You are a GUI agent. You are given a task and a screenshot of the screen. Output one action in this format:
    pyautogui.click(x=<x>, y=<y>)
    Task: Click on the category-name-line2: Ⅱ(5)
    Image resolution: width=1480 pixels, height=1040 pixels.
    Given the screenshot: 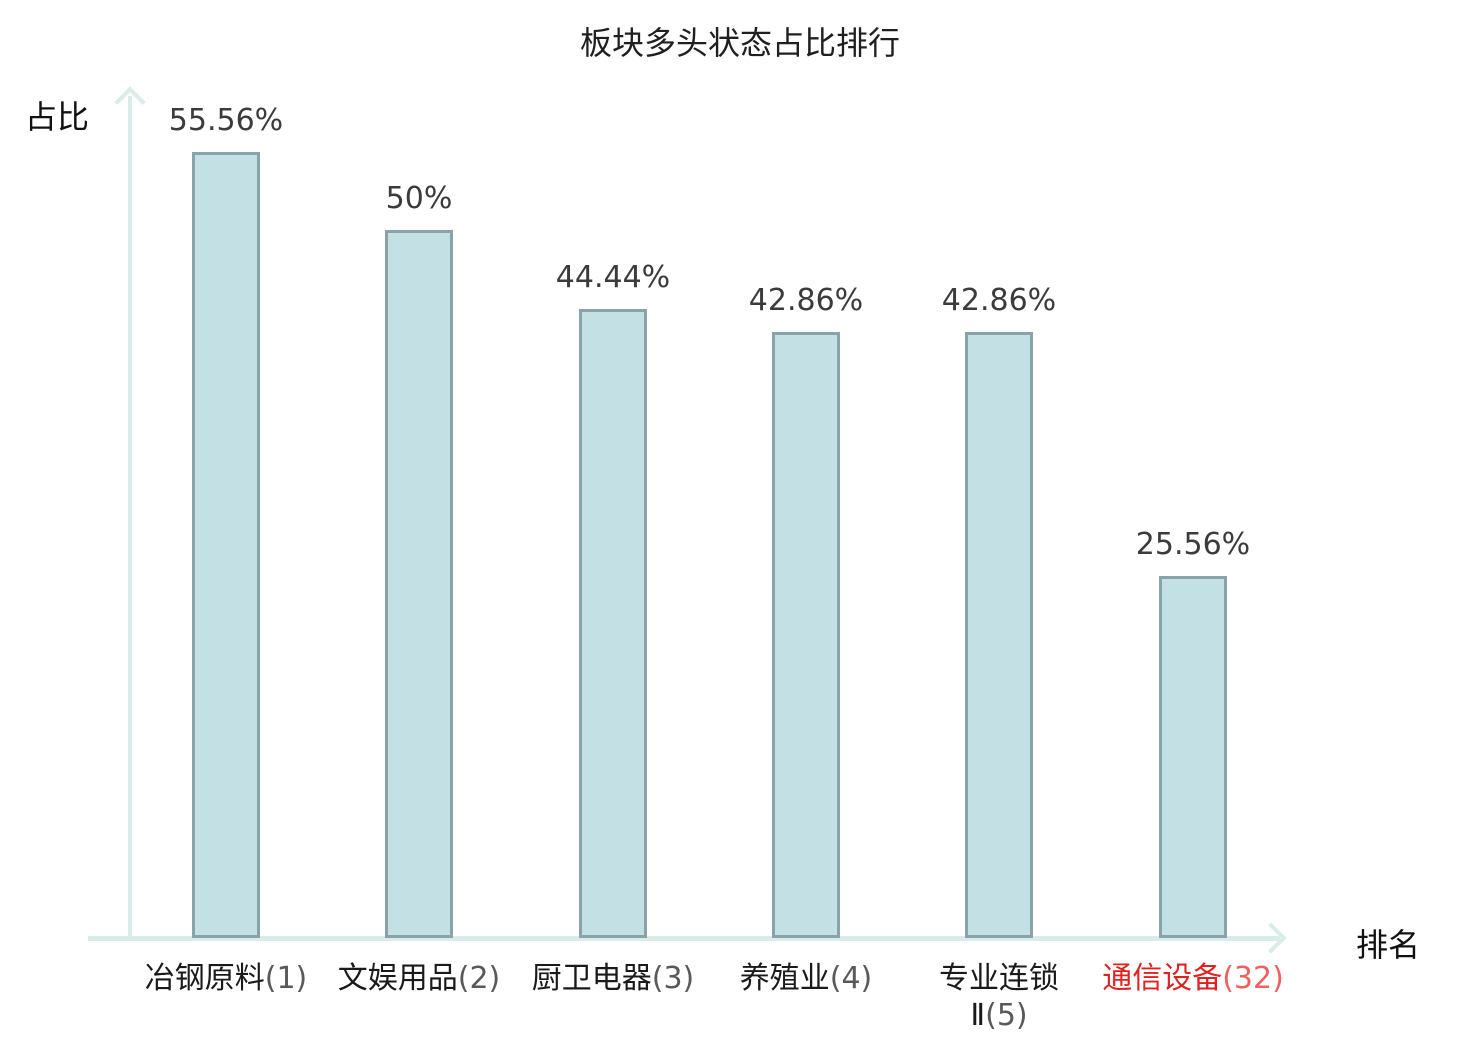 What is the action you would take?
    pyautogui.click(x=999, y=1015)
    